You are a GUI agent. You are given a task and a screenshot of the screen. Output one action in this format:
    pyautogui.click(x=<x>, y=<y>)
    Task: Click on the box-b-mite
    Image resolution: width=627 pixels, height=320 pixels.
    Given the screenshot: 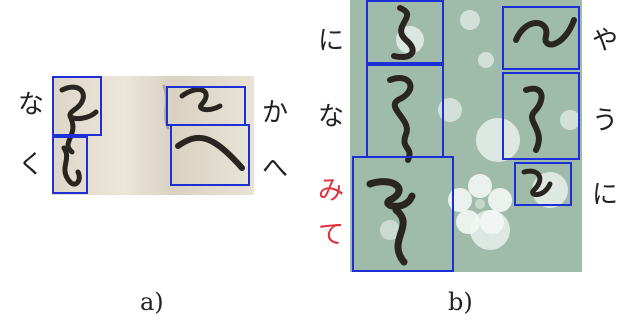 What is the action you would take?
    pyautogui.click(x=403, y=214)
    